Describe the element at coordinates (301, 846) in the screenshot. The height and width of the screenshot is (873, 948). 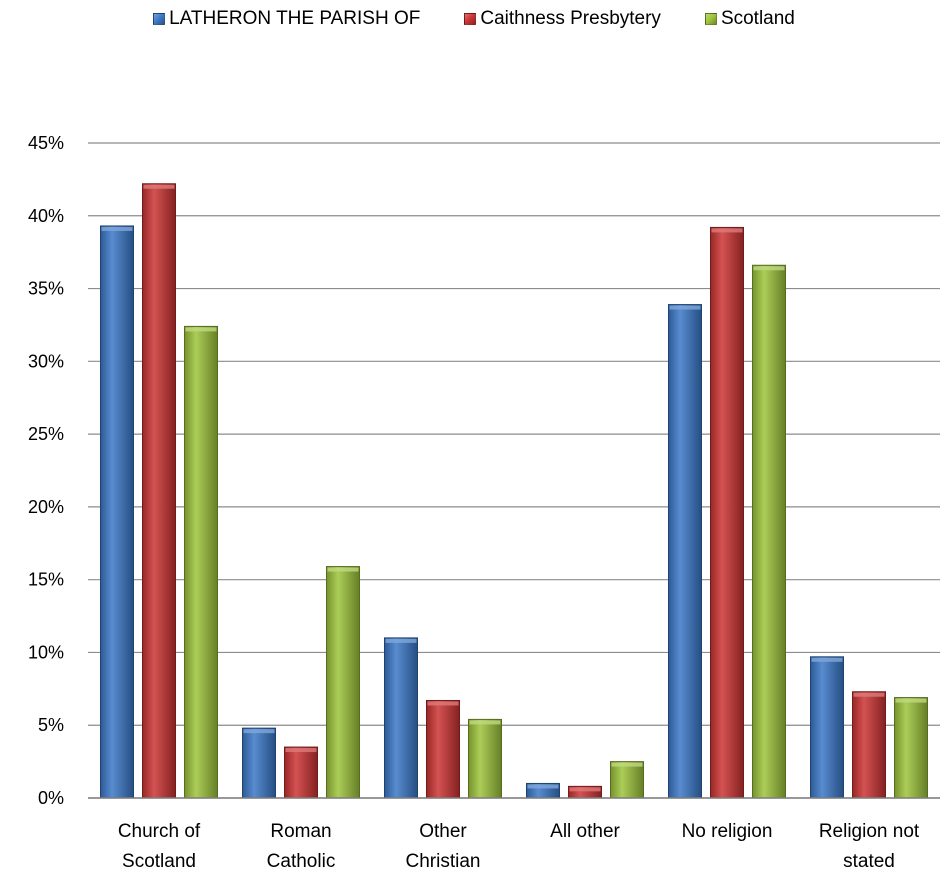
I see `x-category-label: Roman Catholic` at that location.